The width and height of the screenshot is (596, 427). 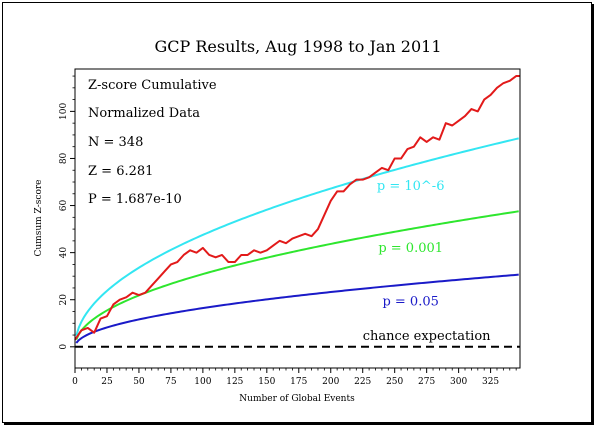 I want to click on stats-line-5: P = 1.687e-10, so click(x=135, y=199).